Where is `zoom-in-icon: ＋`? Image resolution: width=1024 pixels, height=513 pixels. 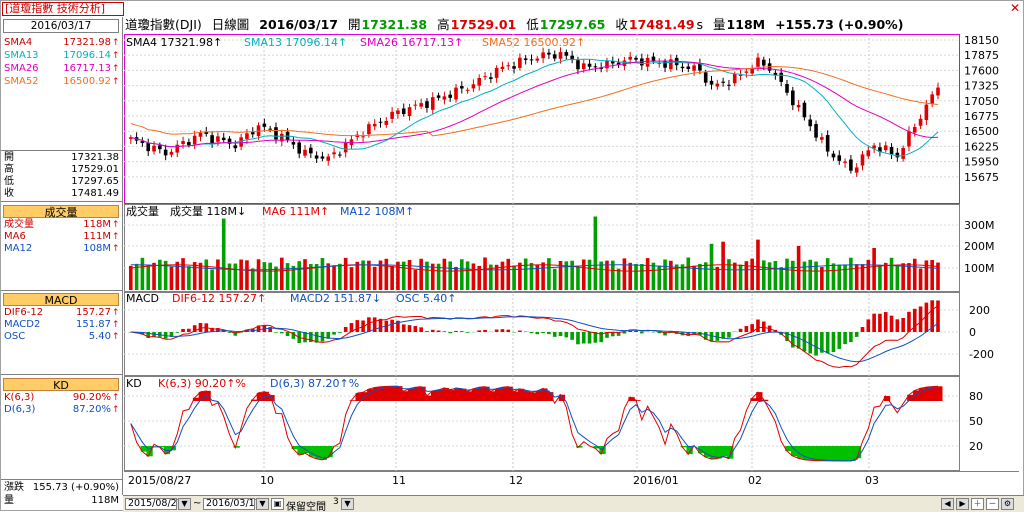 zoom-in-icon: ＋ is located at coordinates (977, 504).